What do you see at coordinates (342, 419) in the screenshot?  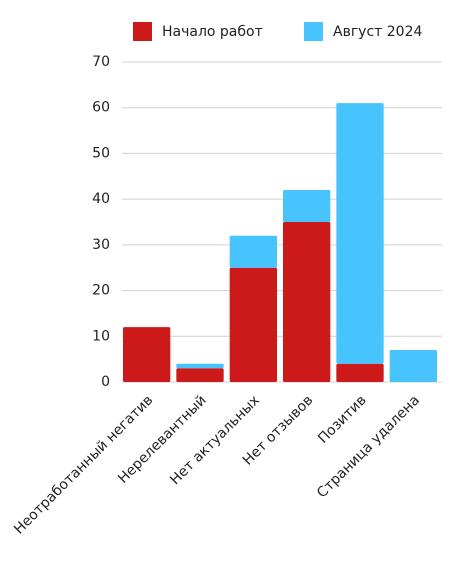 I see `x-tick-label: Позитив` at bounding box center [342, 419].